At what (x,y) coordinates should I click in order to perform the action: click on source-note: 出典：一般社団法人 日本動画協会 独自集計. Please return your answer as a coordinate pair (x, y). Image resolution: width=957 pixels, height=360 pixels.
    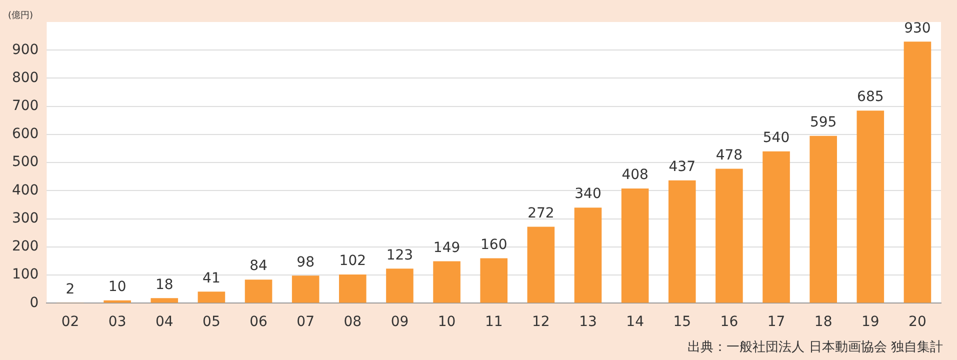
    Looking at the image, I should click on (815, 347).